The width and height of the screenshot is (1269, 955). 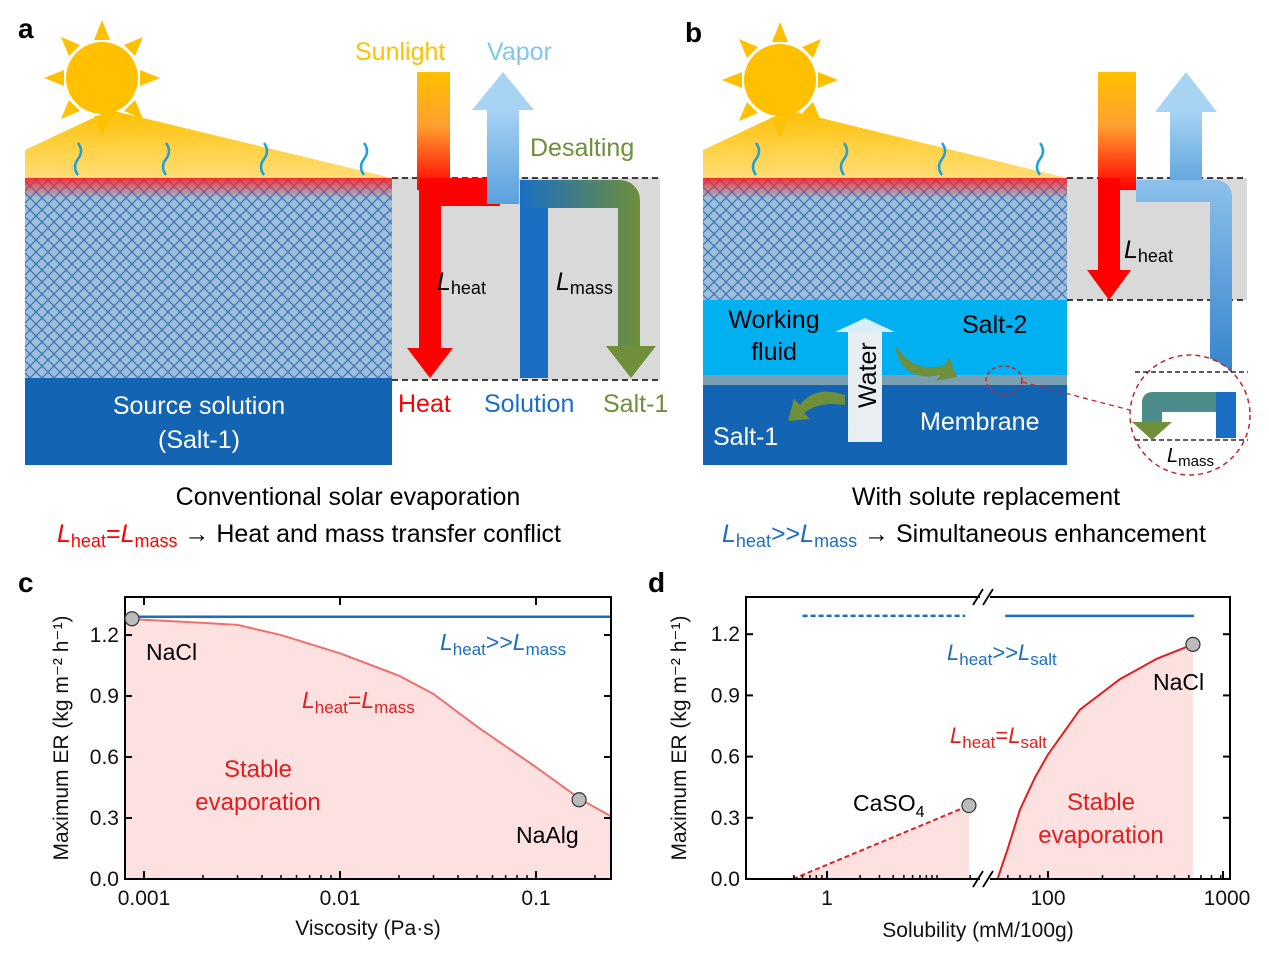 I want to click on source-solution-label: Source solution, so click(x=199, y=406).